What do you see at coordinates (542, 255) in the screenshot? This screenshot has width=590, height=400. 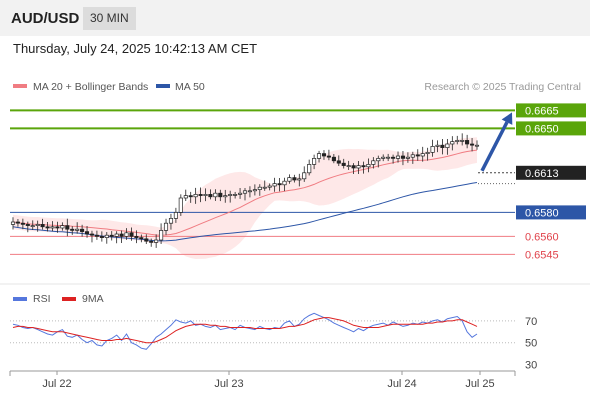 I see `price-label-0-6545: 0.6545` at bounding box center [542, 255].